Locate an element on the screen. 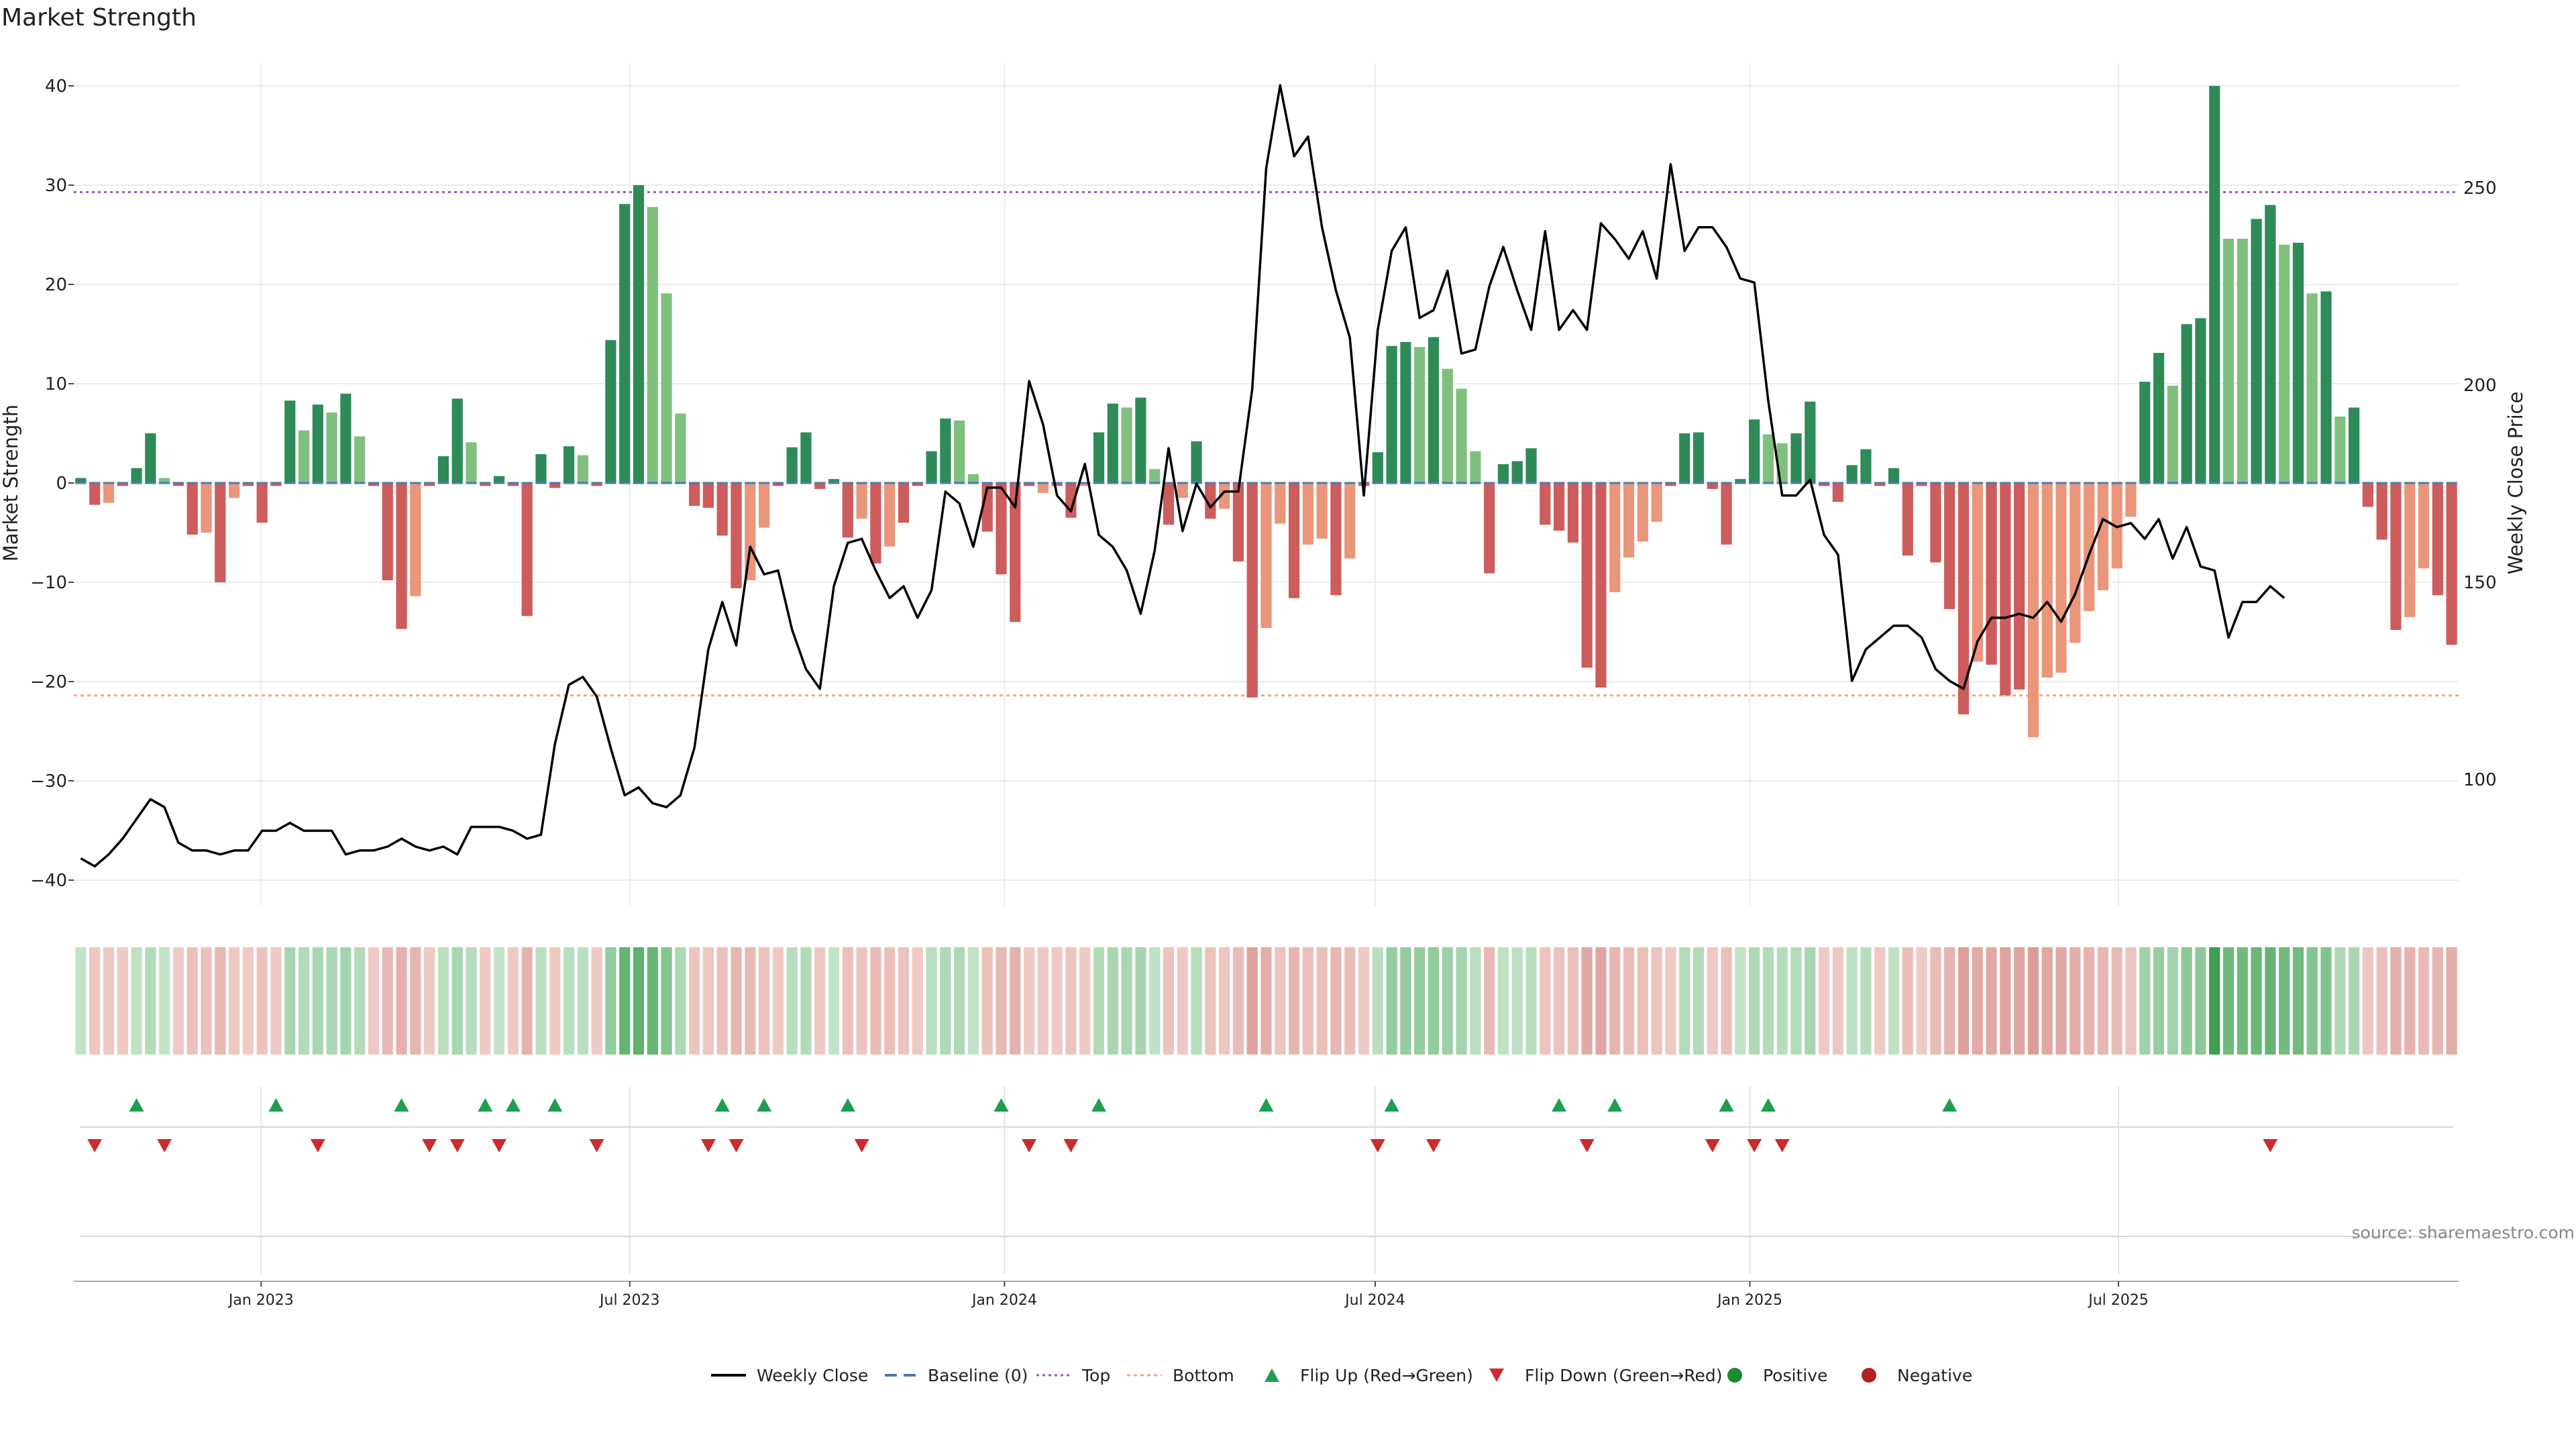 This screenshot has width=2576, height=1449. legend-swatch-negative is located at coordinates (1869, 1375).